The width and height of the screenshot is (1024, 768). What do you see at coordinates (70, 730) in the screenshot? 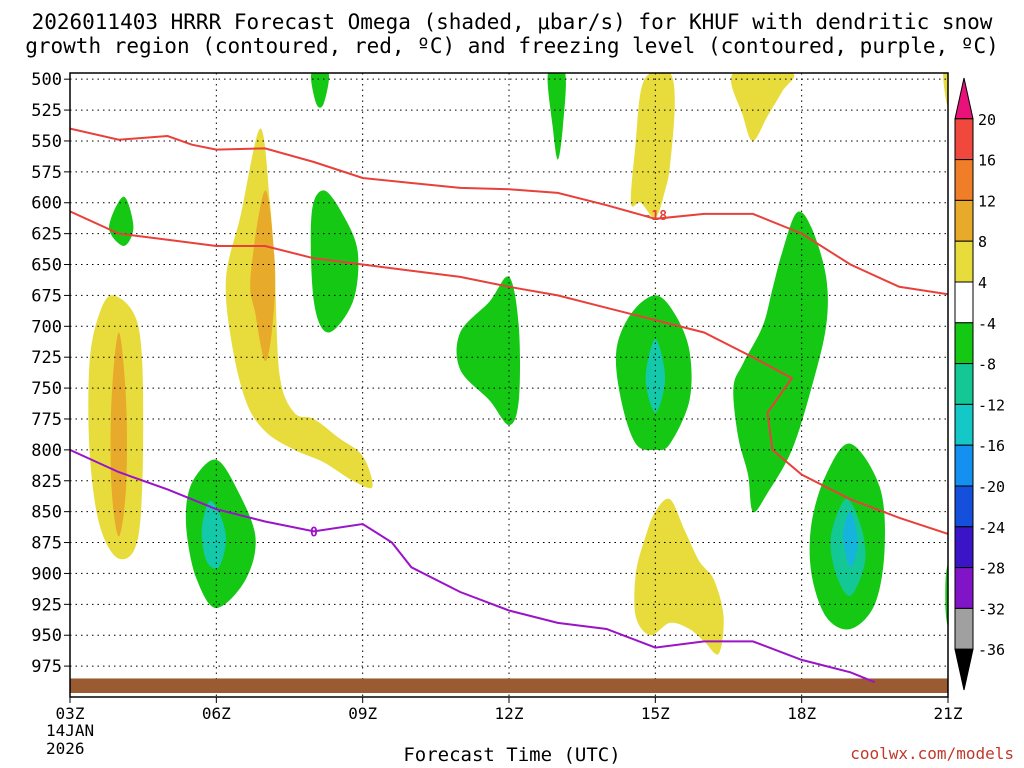
I see `date-label-day: 14JAN` at bounding box center [70, 730].